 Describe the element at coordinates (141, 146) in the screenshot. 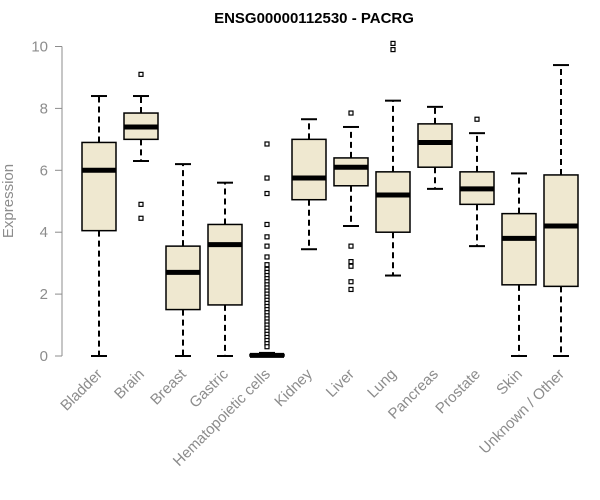

I see `box-brain` at that location.